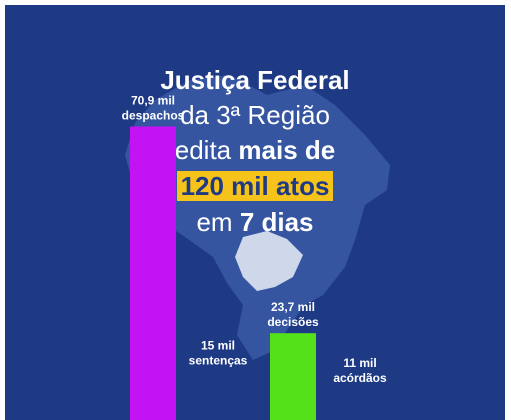 The width and height of the screenshot is (511, 420). What do you see at coordinates (153, 100) in the screenshot?
I see `bar-value-label-0: 70,9 mil` at bounding box center [153, 100].